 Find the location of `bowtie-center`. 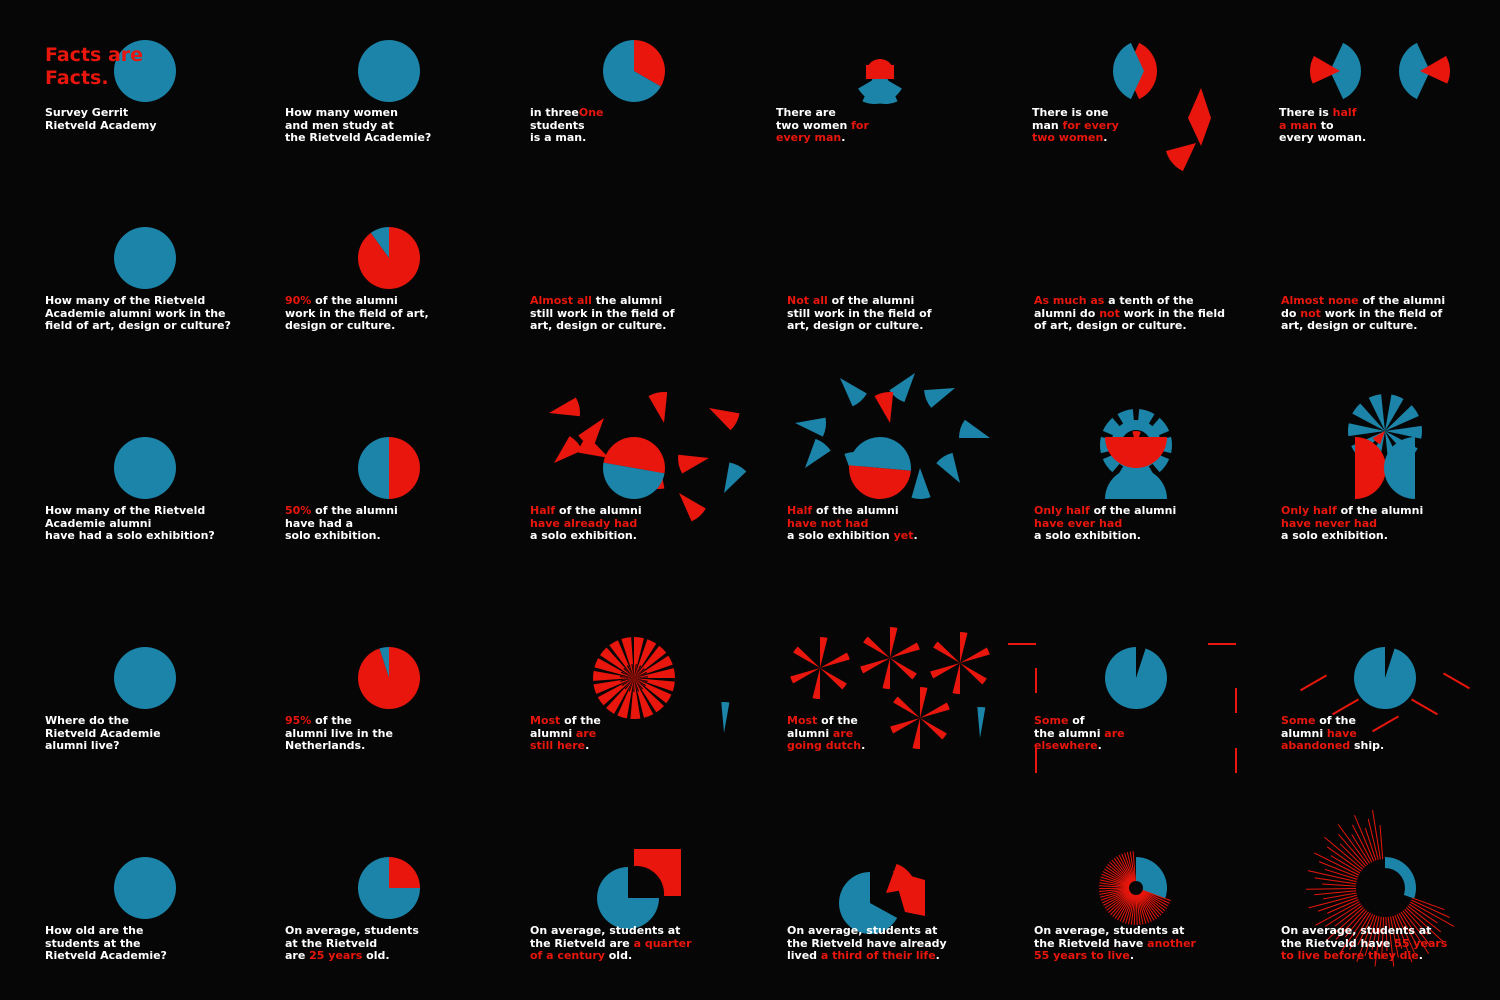

bowtie-center is located at coordinates (880, 72).